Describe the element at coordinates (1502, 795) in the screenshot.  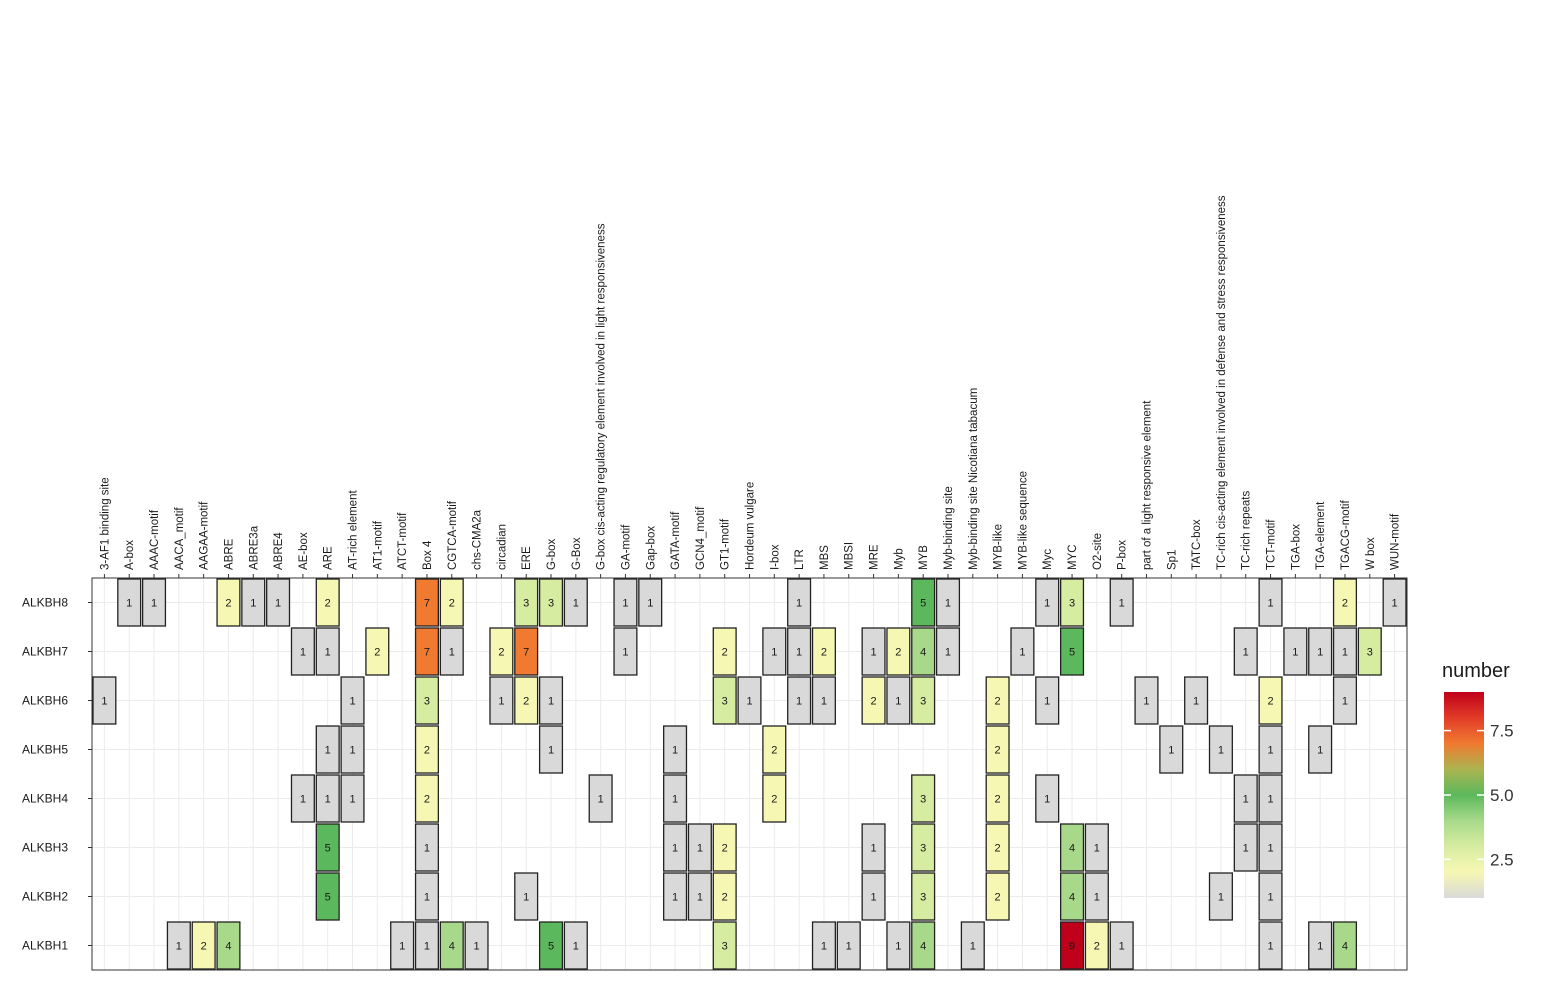
I see `legend-tick-label: 5.0` at that location.